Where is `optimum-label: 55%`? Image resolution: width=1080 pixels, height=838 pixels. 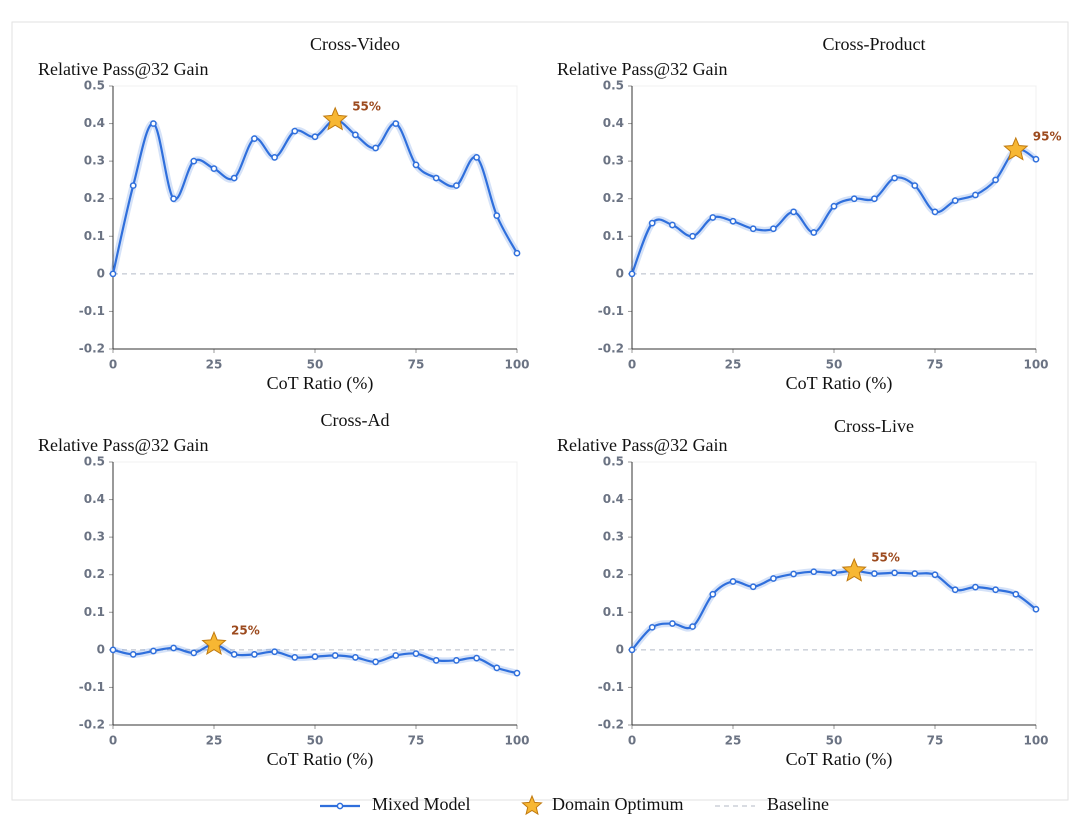 optimum-label: 55% is located at coordinates (366, 106).